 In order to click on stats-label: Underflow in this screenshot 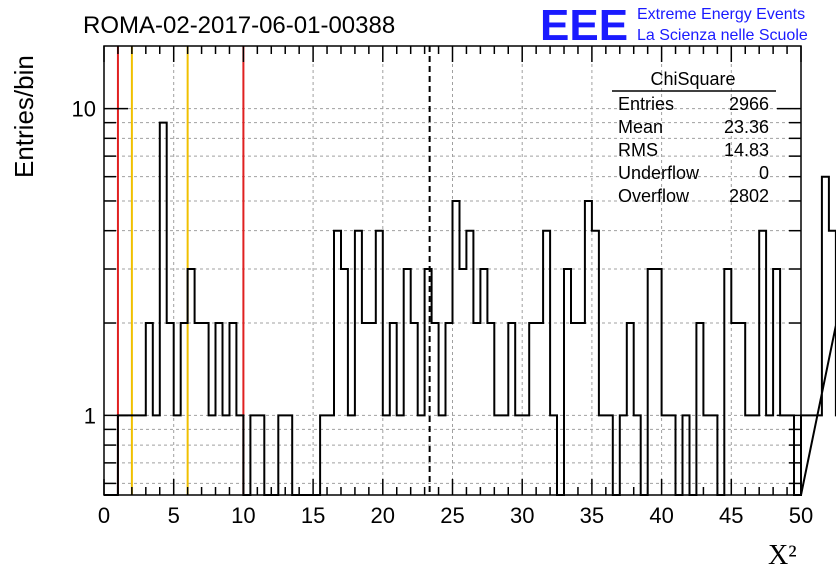, I will do `click(659, 173)`.